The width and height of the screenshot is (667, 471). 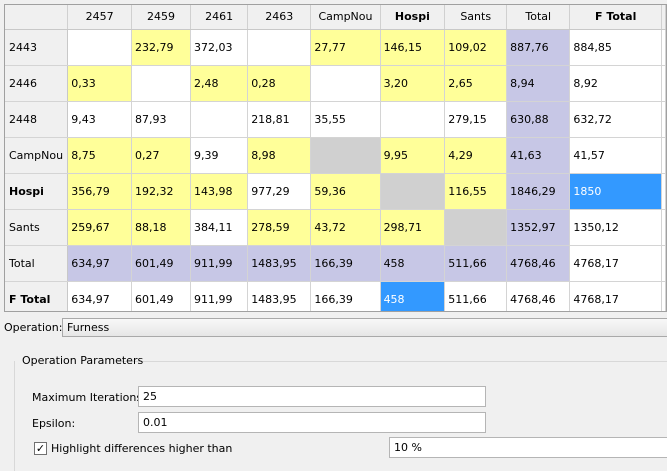 I want to click on table-cell: 384,11, so click(x=219, y=227).